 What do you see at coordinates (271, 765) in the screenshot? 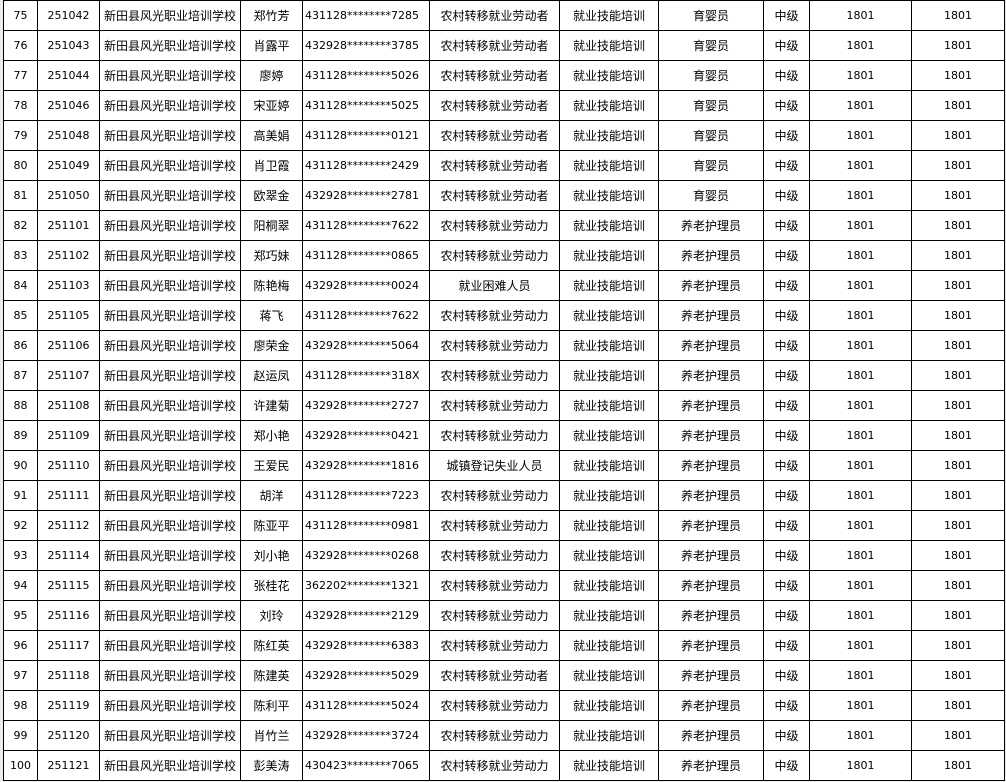
I see `person-name-cell: 彭美涛` at bounding box center [271, 765].